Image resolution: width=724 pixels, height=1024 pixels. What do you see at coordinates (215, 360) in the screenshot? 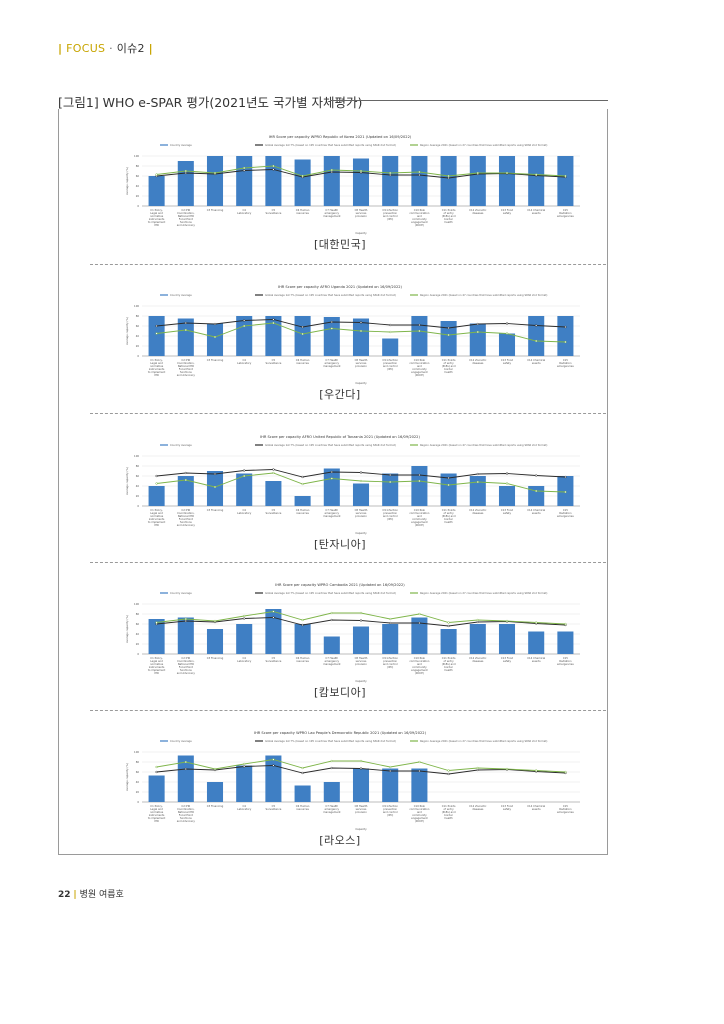
I see `x-tick-label: C3 Financing` at bounding box center [215, 360].